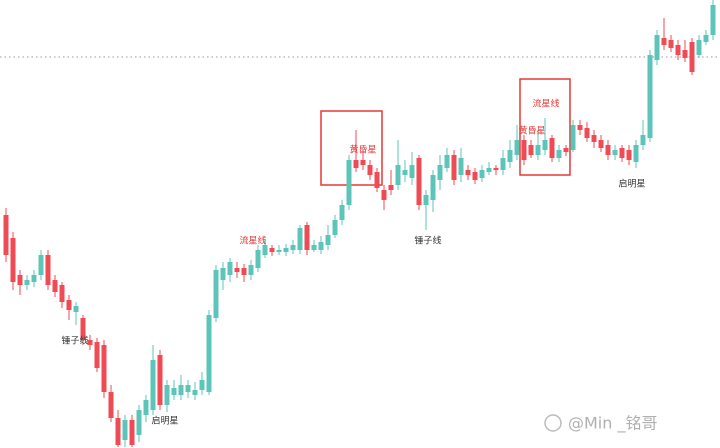 The image size is (720, 448). I want to click on highlight-box, so click(545, 127).